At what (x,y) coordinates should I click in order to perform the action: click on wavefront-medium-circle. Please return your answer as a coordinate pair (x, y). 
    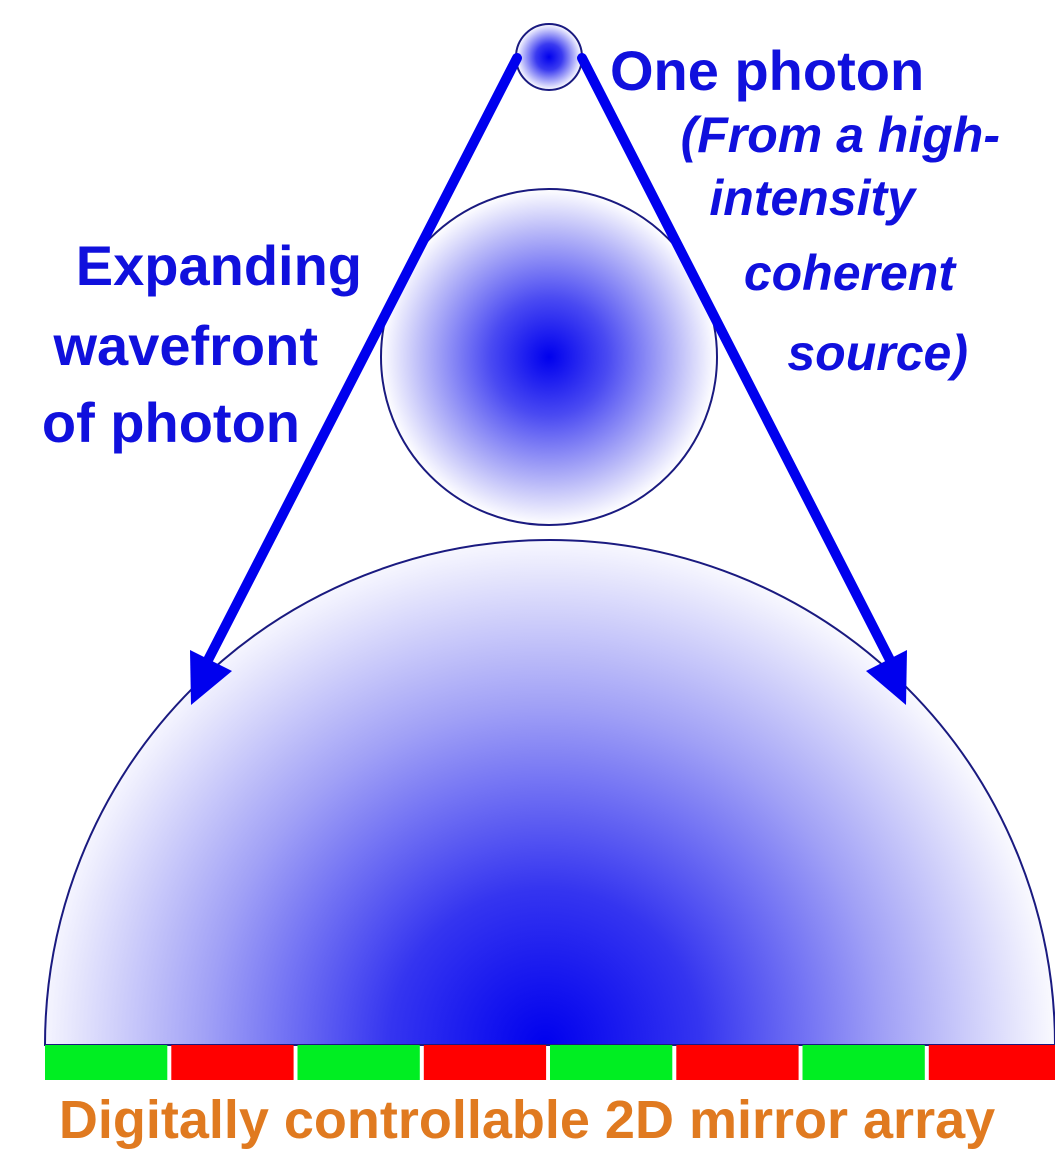
    Looking at the image, I should click on (549, 357).